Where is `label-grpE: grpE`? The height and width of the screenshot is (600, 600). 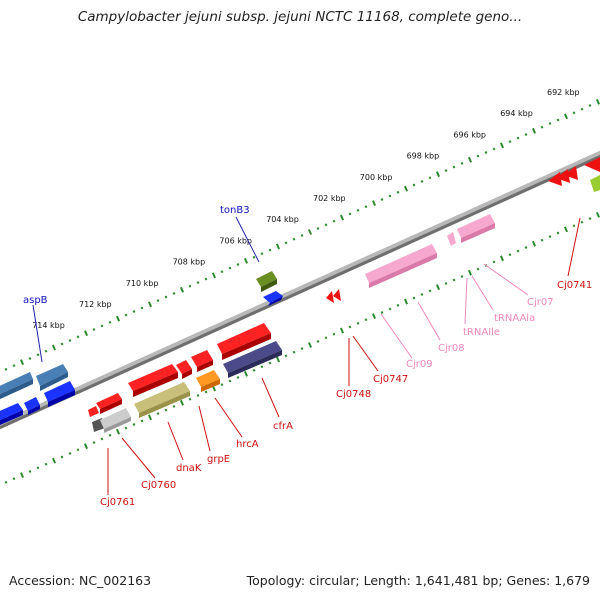 label-grpE: grpE is located at coordinates (218, 459).